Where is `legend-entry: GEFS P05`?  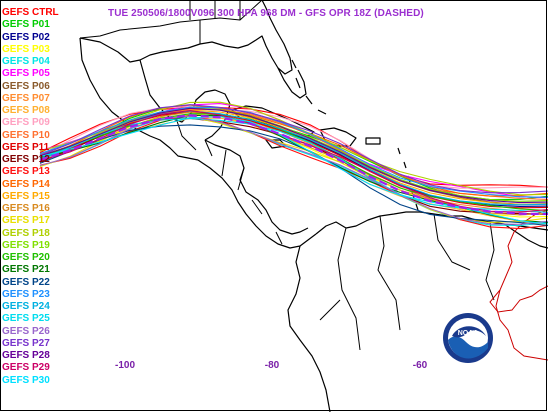
legend-entry: GEFS P05 is located at coordinates (26, 74).